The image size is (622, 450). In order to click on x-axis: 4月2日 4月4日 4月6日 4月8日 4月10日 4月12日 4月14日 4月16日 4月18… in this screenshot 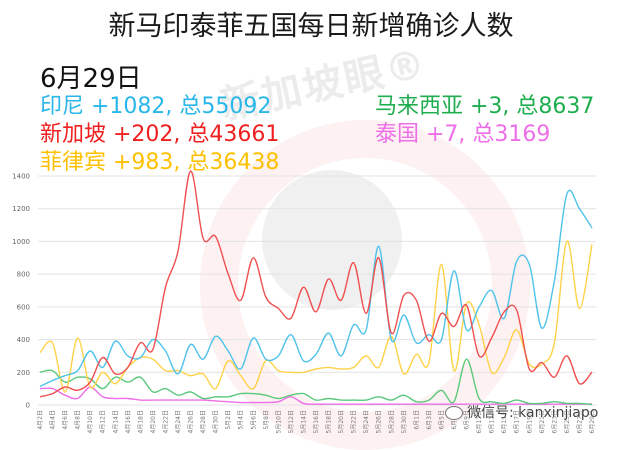, I will do `click(316, 421)`.